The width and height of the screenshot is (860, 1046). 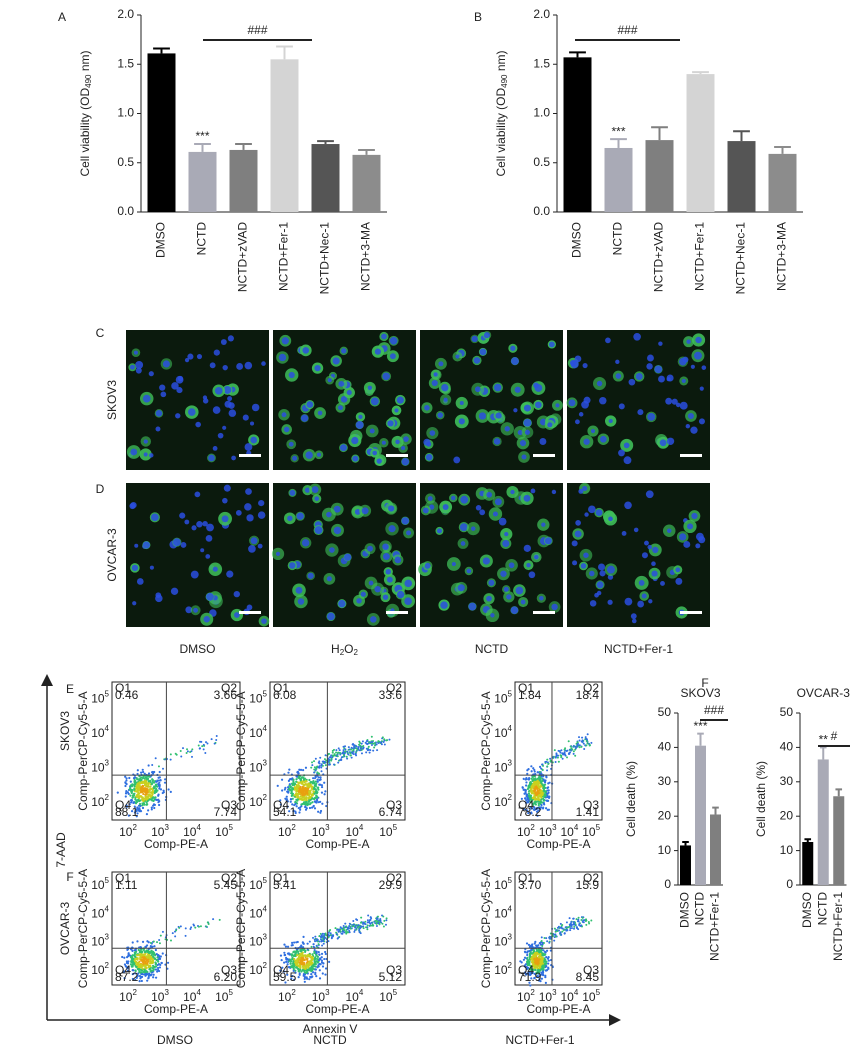 I want to click on x-tick-label: NCTD+Nec-1, so click(x=325, y=258).